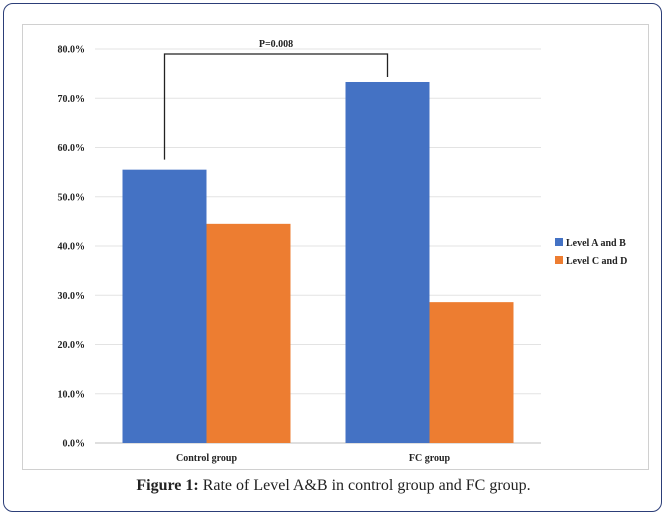  I want to click on y-tick-label: 80.0%, so click(72, 50).